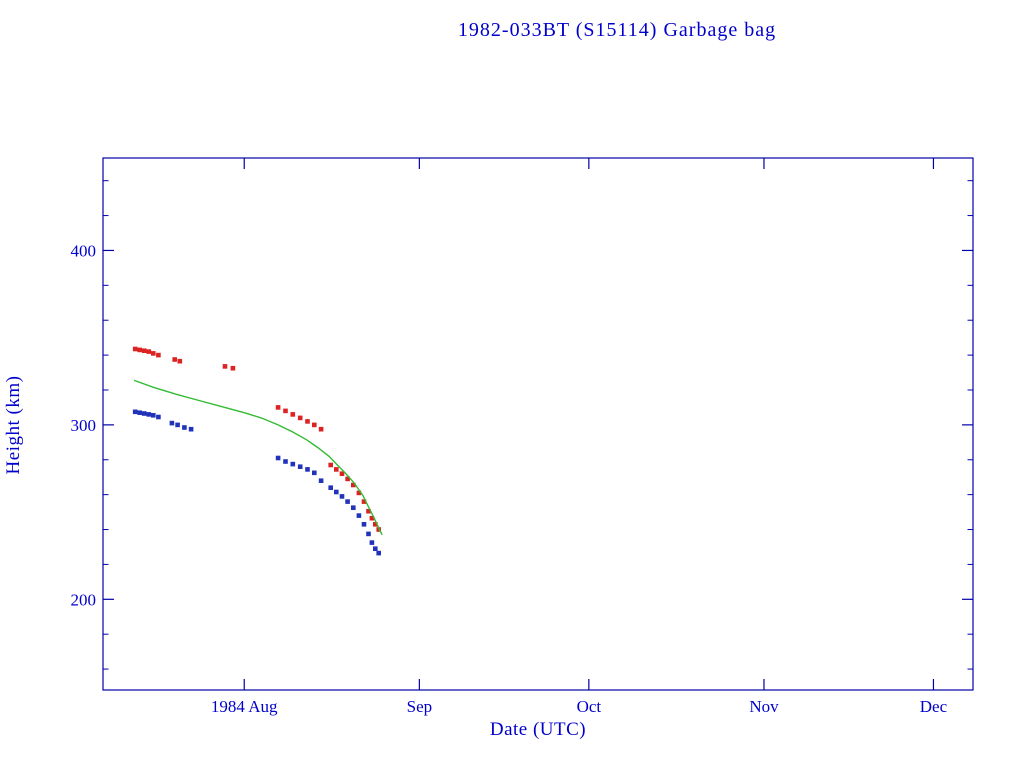  What do you see at coordinates (589, 706) in the screenshot?
I see `x-tick-label: Oct` at bounding box center [589, 706].